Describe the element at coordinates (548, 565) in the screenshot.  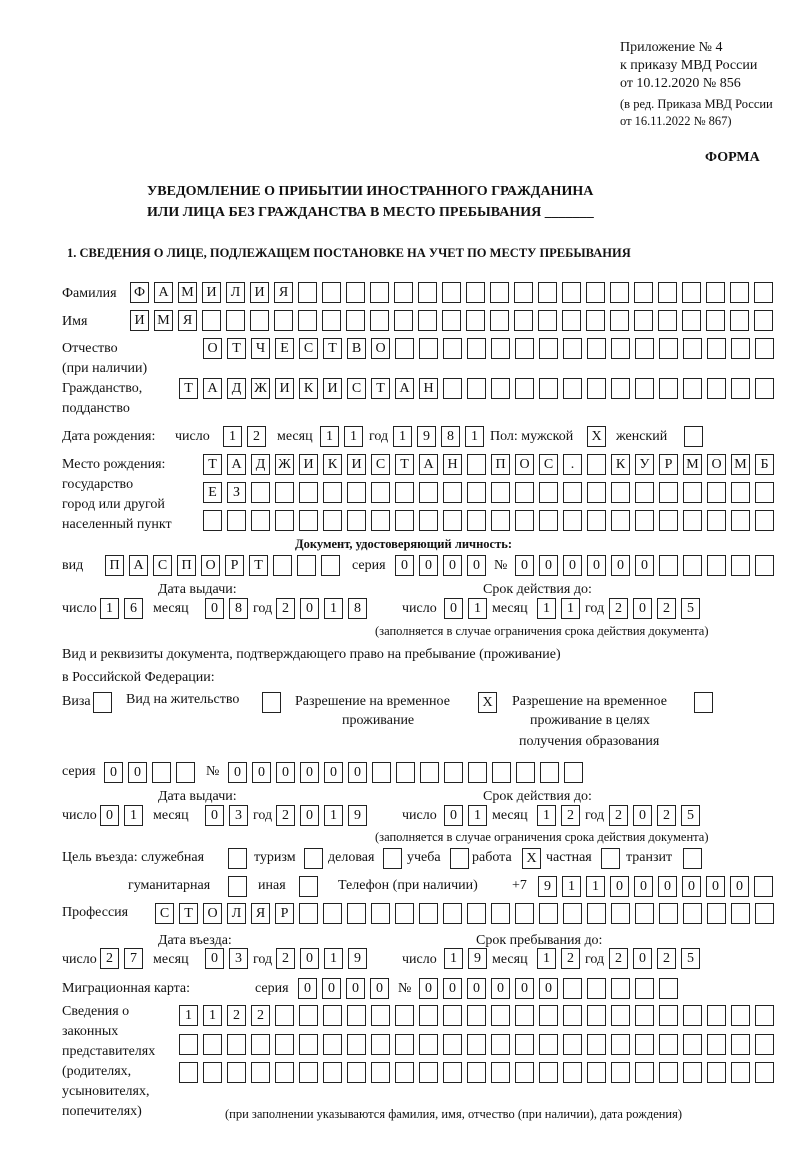
I see `char-cell-id-number: 0` at that location.